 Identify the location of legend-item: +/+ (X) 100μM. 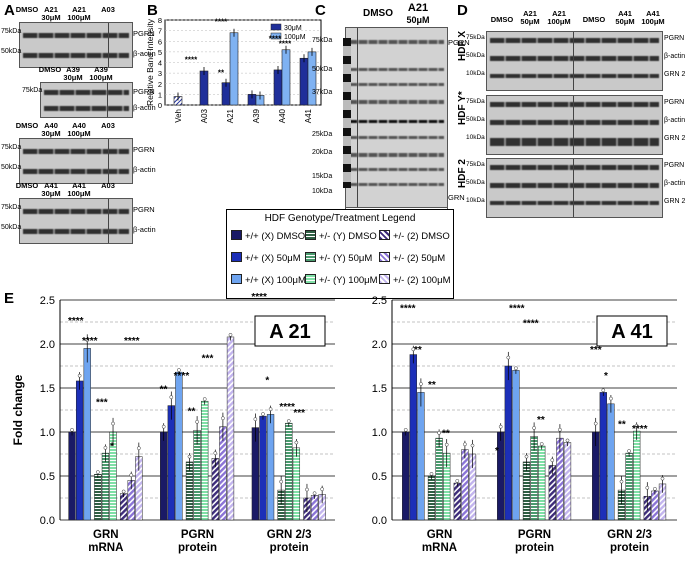
(268, 280).